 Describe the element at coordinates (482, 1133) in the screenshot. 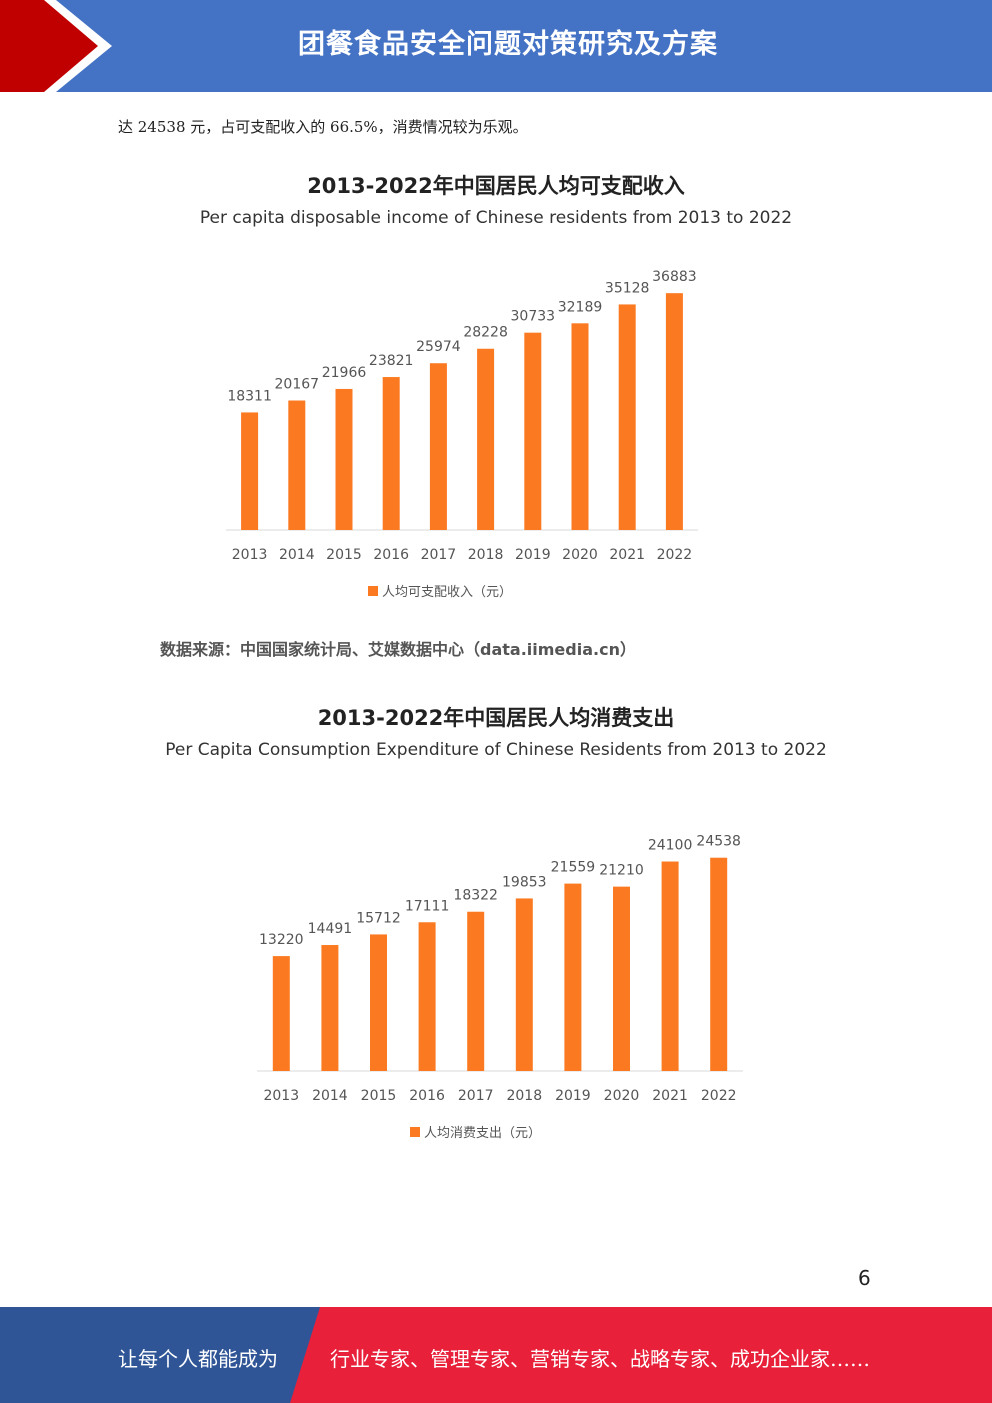

I see `legend-label: 人均消费支出（元）` at that location.